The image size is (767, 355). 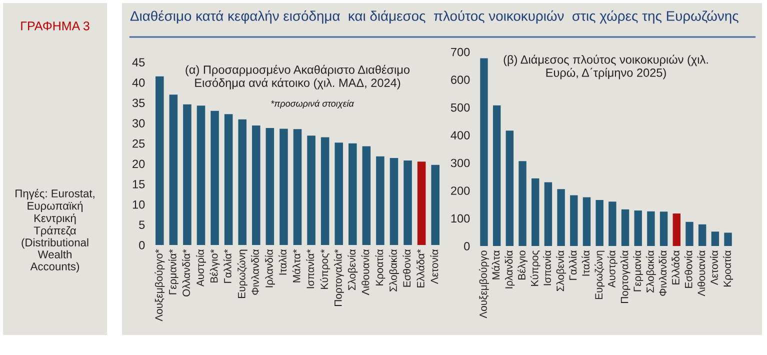 I want to click on x-tick-label: Μάλτα, so click(x=496, y=265).